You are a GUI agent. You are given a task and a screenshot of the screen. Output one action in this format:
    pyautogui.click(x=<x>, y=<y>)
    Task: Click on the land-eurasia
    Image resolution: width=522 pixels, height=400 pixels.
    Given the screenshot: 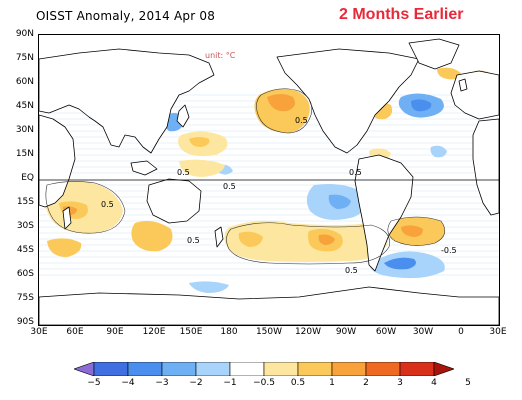 What is the action you would take?
    pyautogui.click(x=127, y=101)
    